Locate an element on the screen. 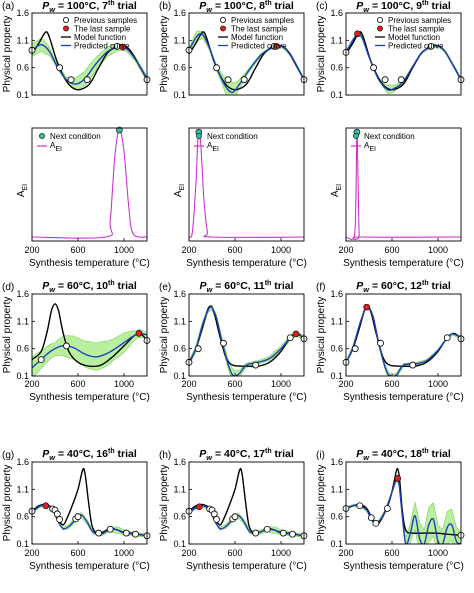 The height and width of the screenshot is (593, 474). next-condition-point is located at coordinates (119, 130).